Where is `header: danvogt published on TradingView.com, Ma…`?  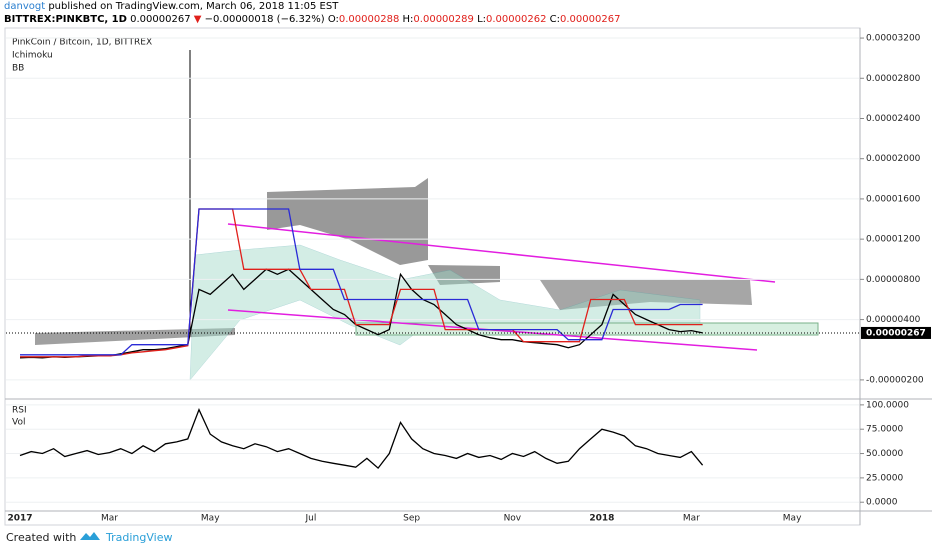
header: danvogt published on TradingView.com, Ma… is located at coordinates (312, 13).